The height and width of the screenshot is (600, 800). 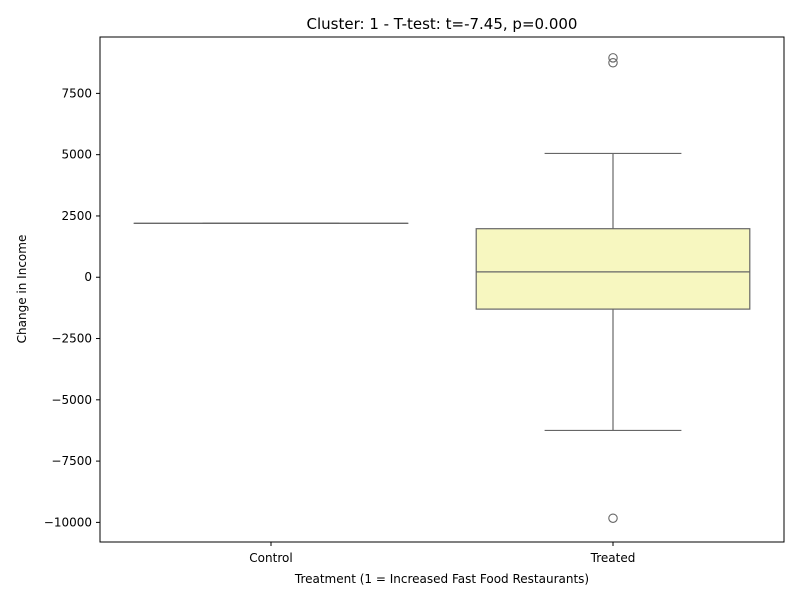 What do you see at coordinates (270, 558) in the screenshot?
I see `x-tick-label: Control` at bounding box center [270, 558].